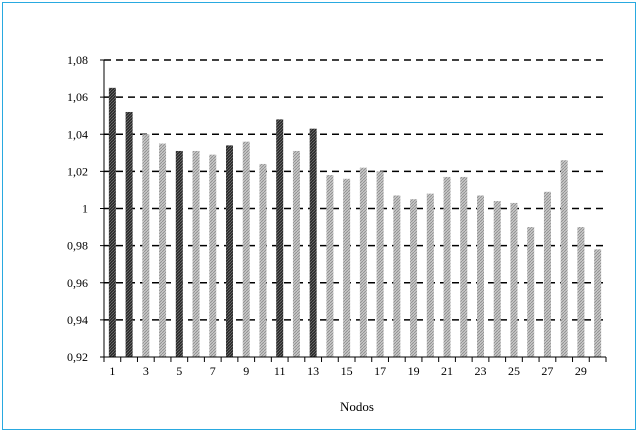 This screenshot has height=434, width=640. I want to click on x-tick-label: 1, so click(112, 371).